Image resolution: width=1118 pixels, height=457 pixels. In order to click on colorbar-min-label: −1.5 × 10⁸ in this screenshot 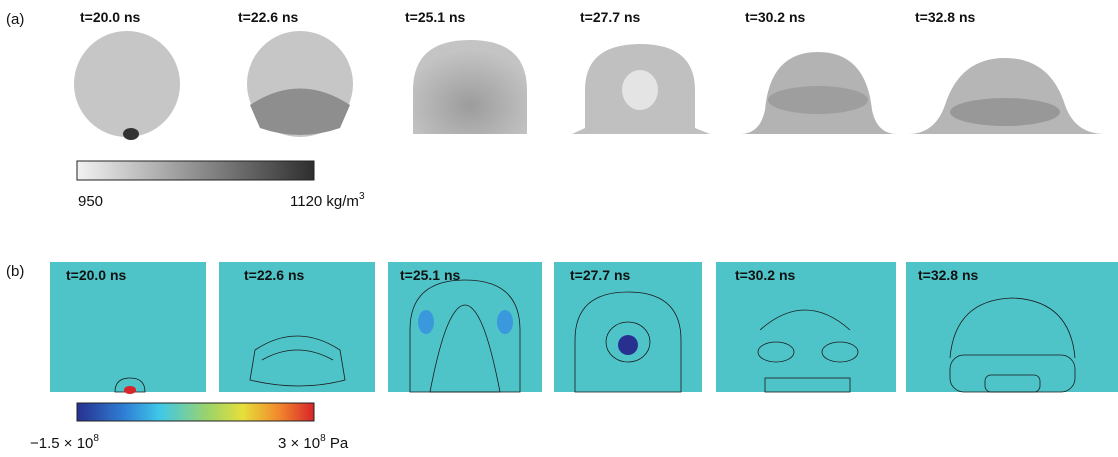, I will do `click(64, 442)`.